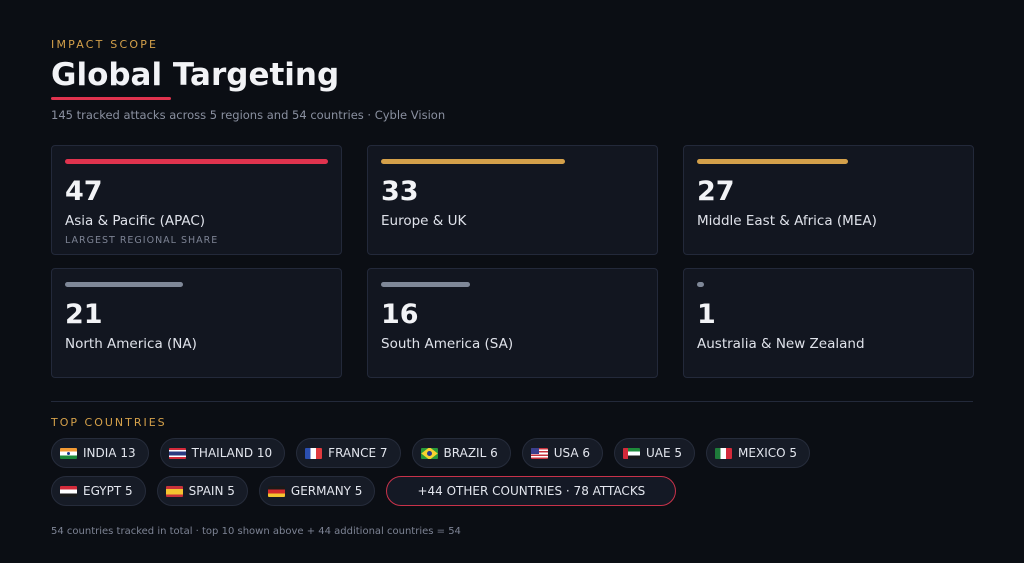  Describe the element at coordinates (571, 453) in the screenshot. I see `country-chip-label: USA 6` at that location.